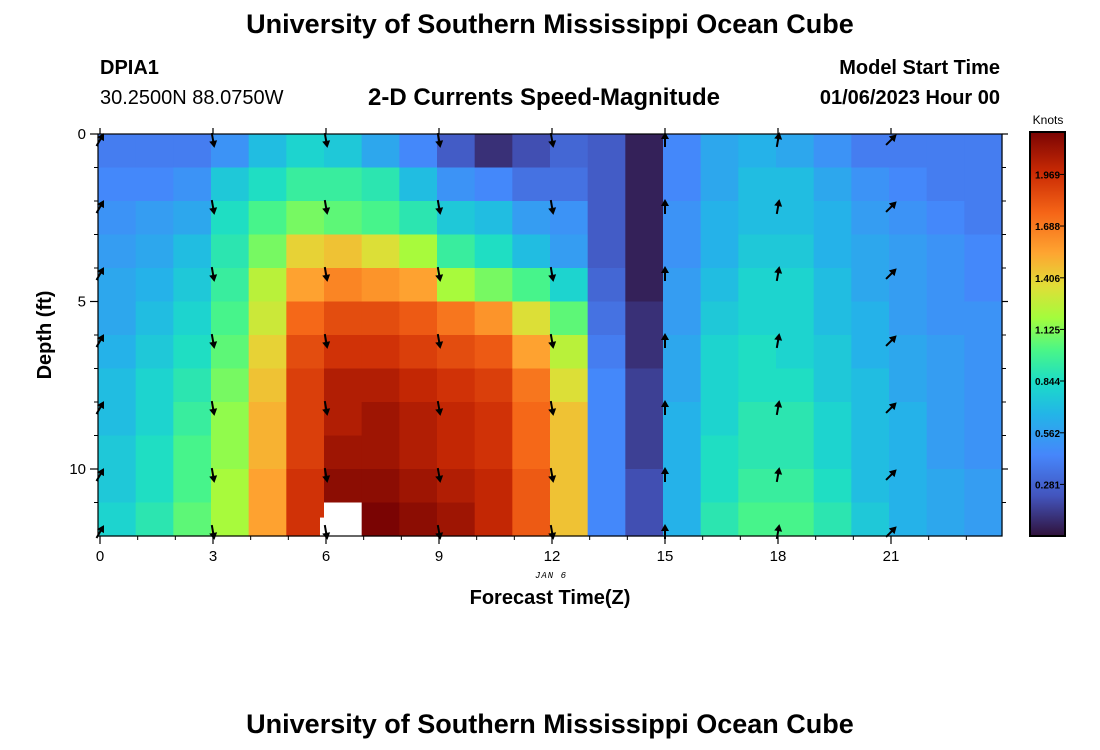 This screenshot has height=750, width=1100. What do you see at coordinates (1047, 434) in the screenshot?
I see `colorbar-tick-label: 0.562` at bounding box center [1047, 434].